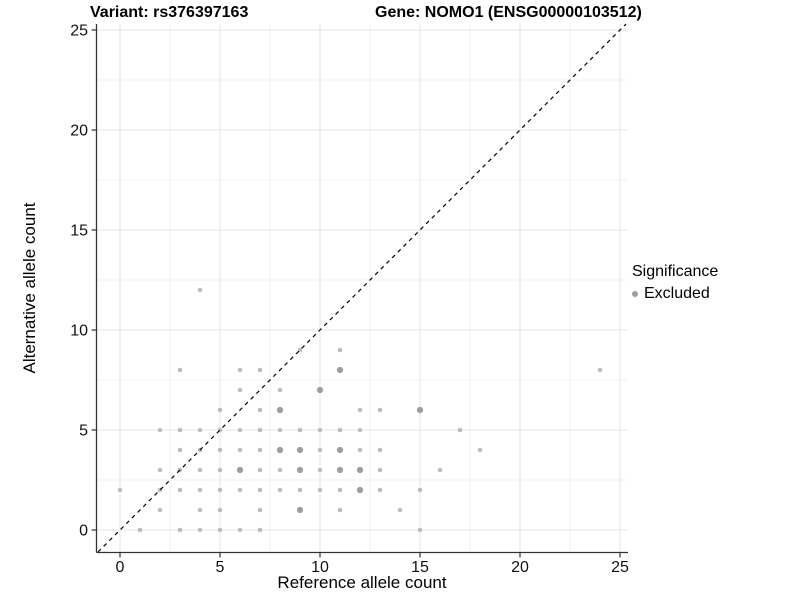 The width and height of the screenshot is (800, 600). I want to click on legend-item-label: Excluded, so click(677, 293).